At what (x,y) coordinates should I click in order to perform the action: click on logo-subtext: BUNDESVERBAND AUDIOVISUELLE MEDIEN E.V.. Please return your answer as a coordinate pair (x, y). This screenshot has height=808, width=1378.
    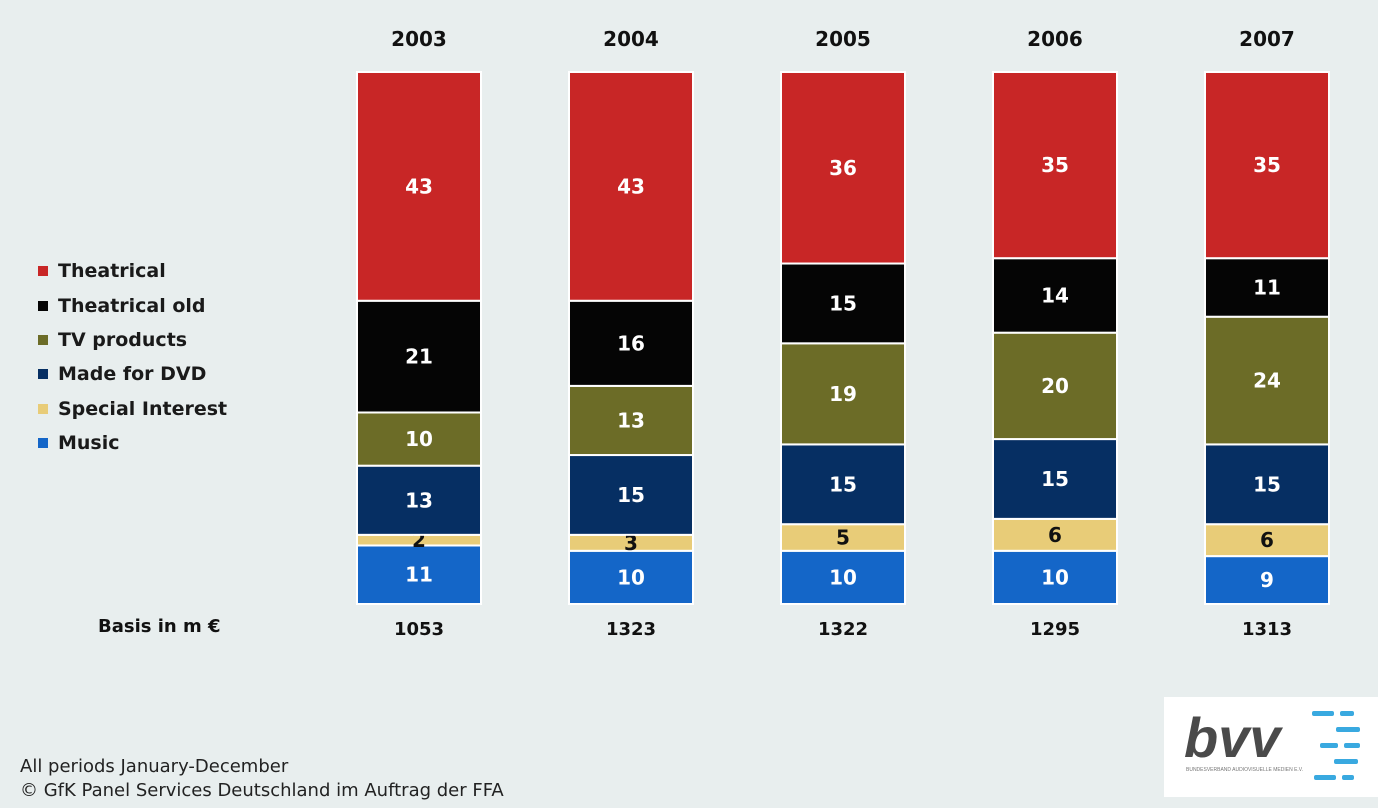
    Looking at the image, I should click on (1244, 770).